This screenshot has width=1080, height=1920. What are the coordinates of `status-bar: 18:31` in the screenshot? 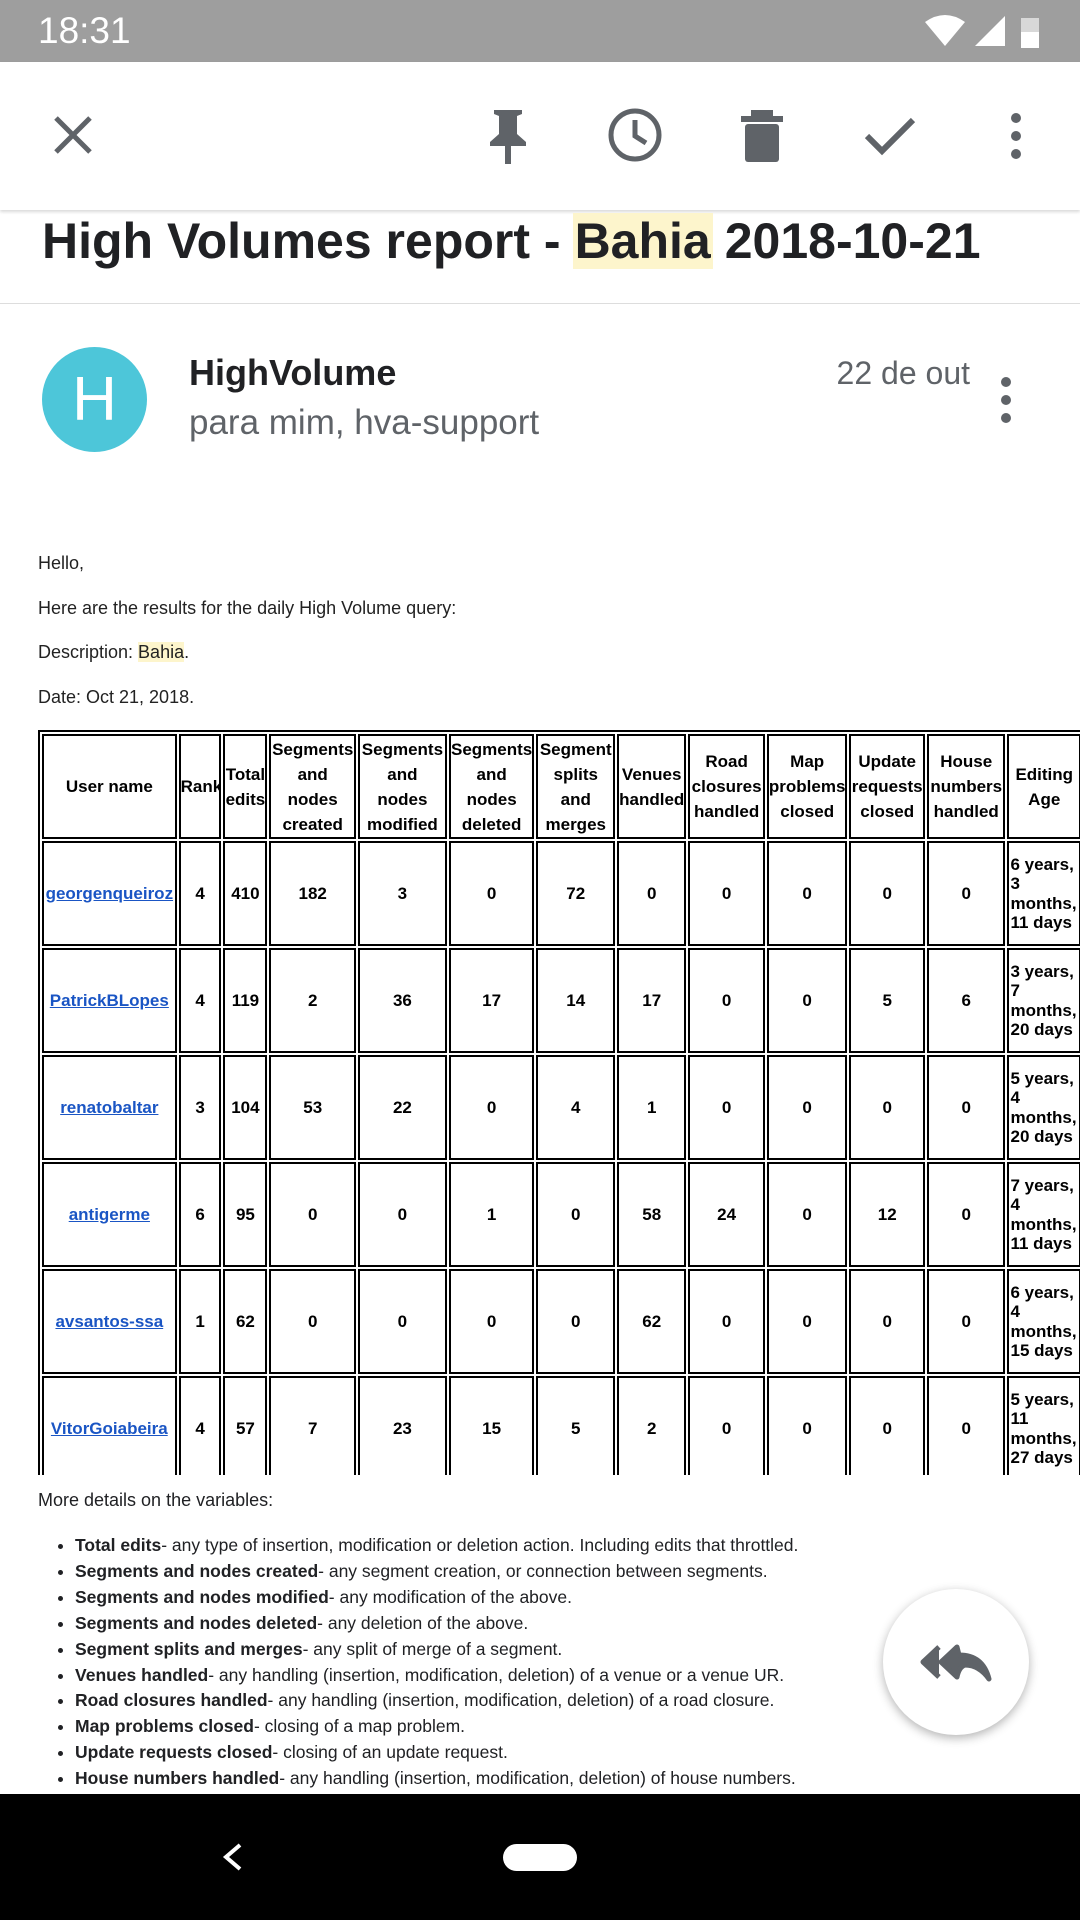 It's located at (540, 31).